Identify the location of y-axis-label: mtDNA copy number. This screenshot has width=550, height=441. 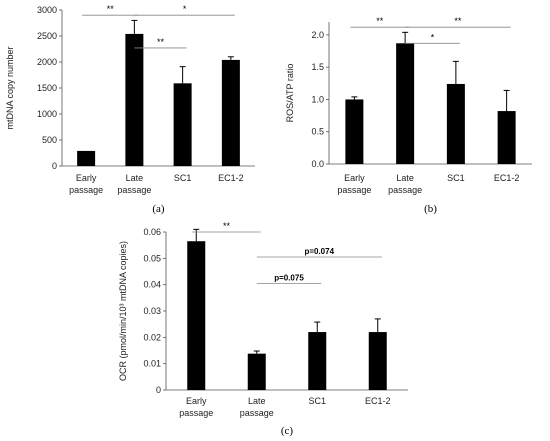
(10, 87).